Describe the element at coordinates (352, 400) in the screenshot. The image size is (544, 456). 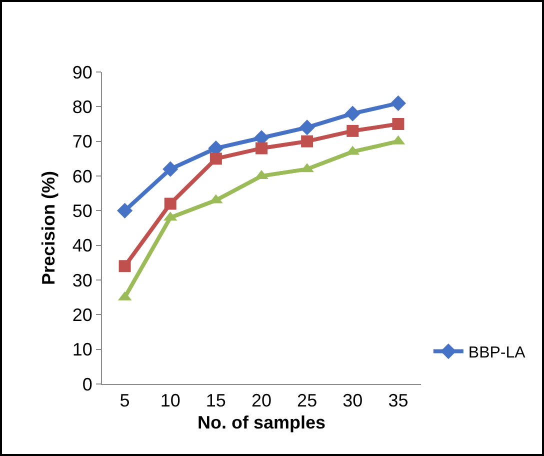
I see `x-tick-label: 30` at that location.